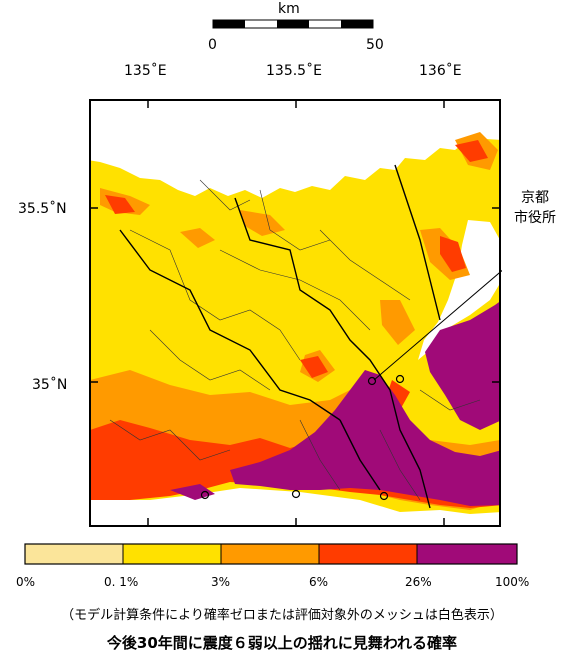 Image resolution: width=564 pixels, height=665 pixels. Describe the element at coordinates (372, 381) in the screenshot. I see `city-marker-kyoto` at that location.